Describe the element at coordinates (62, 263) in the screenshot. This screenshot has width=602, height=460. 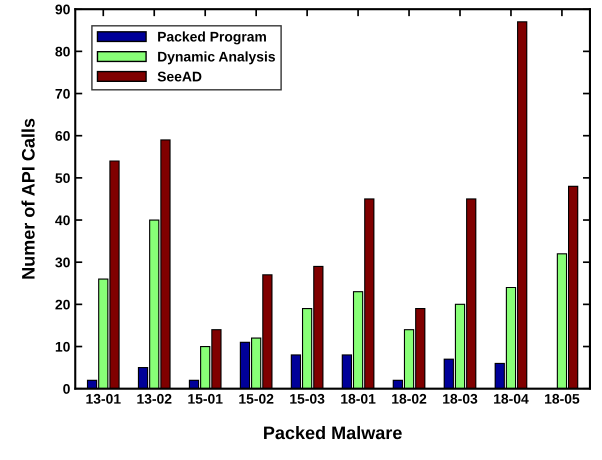
I see `y-tick-label: 30` at that location.